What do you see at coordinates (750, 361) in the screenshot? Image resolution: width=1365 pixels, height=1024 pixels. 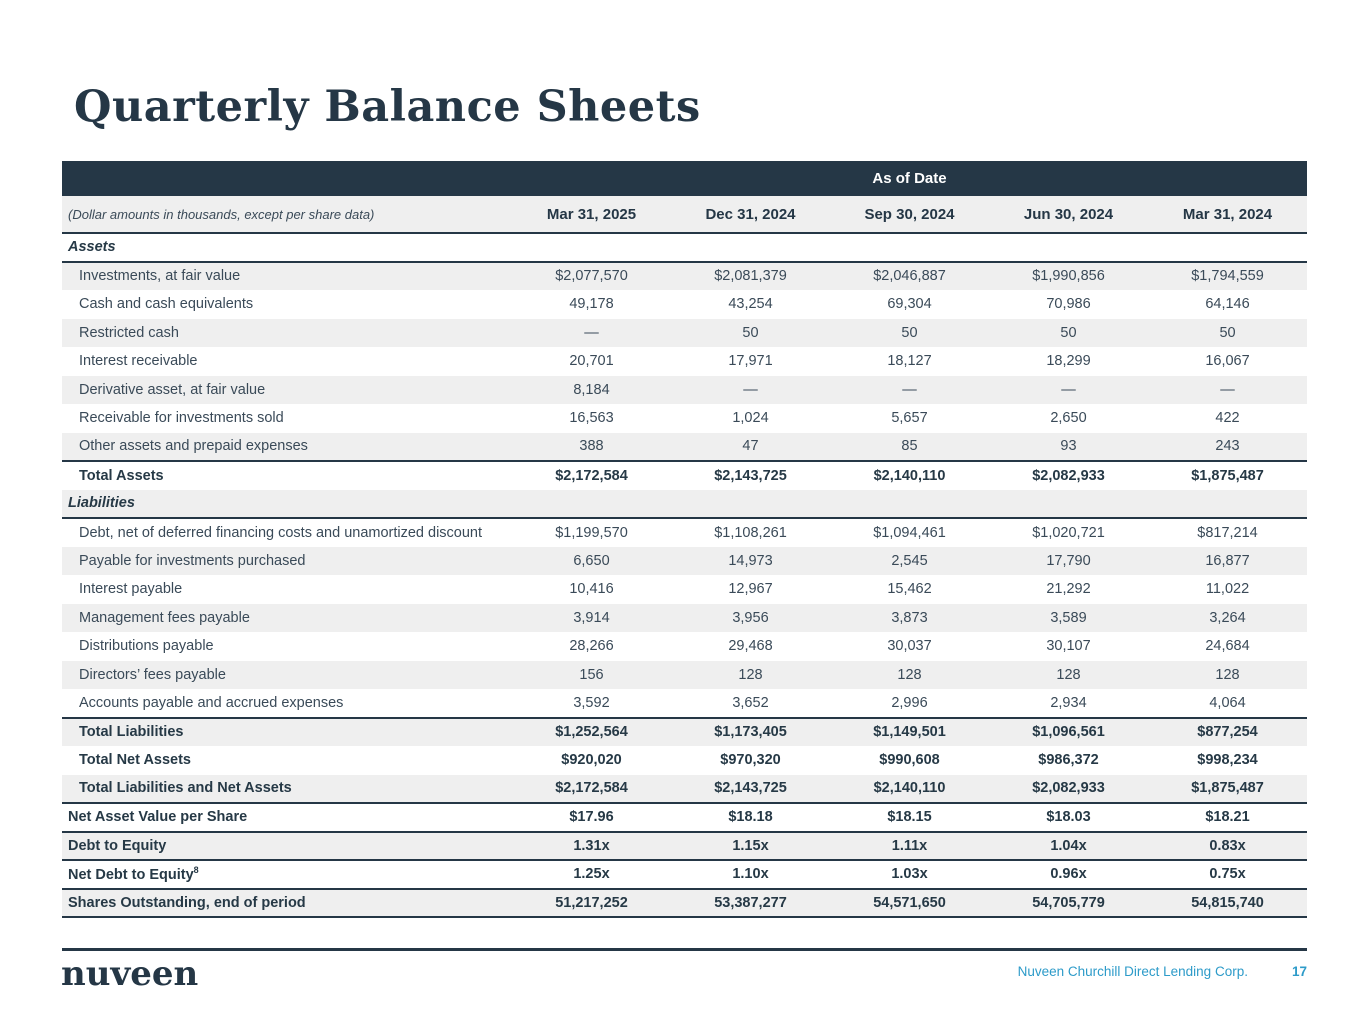 I see `row-value: 17,971` at bounding box center [750, 361].